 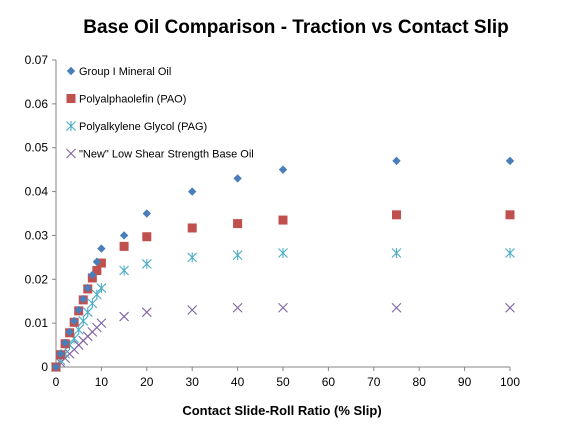 I want to click on x-tick-label: 60, so click(x=329, y=382).